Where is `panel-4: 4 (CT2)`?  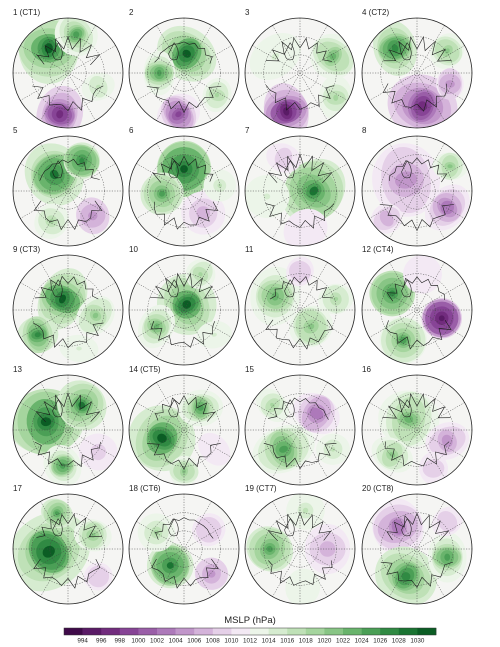 panel-4: 4 (CT2) is located at coordinates (417, 68).